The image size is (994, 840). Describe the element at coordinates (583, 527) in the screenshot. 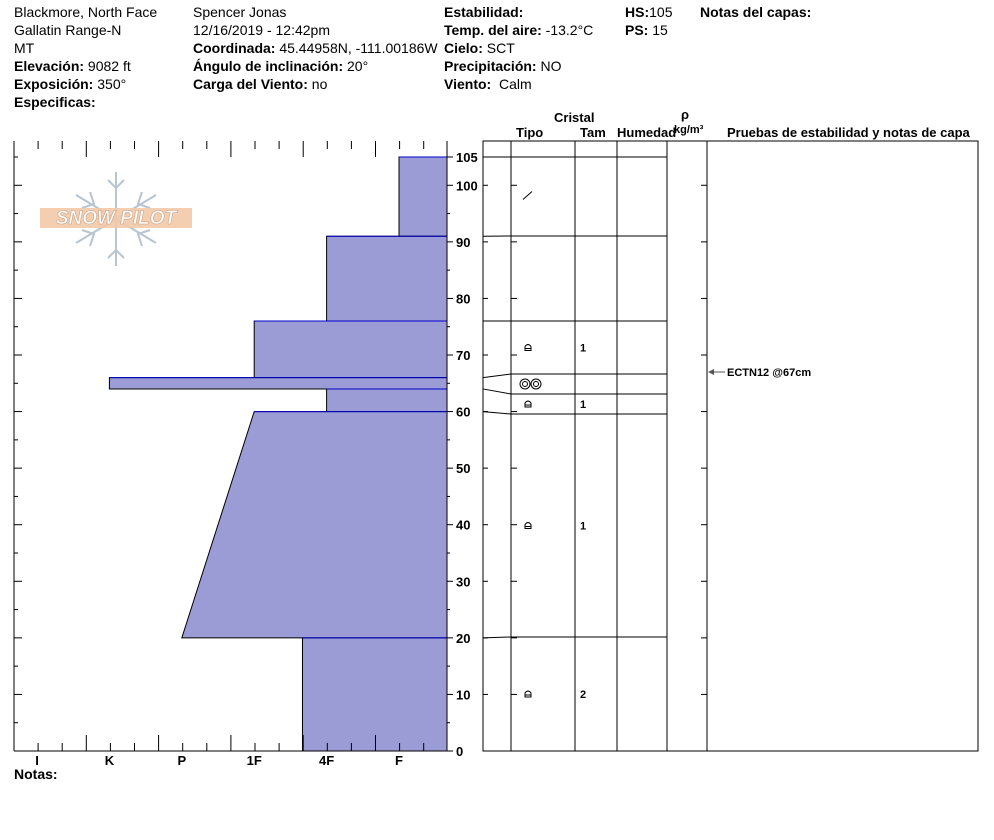

I see `grain-size-5: 1` at that location.